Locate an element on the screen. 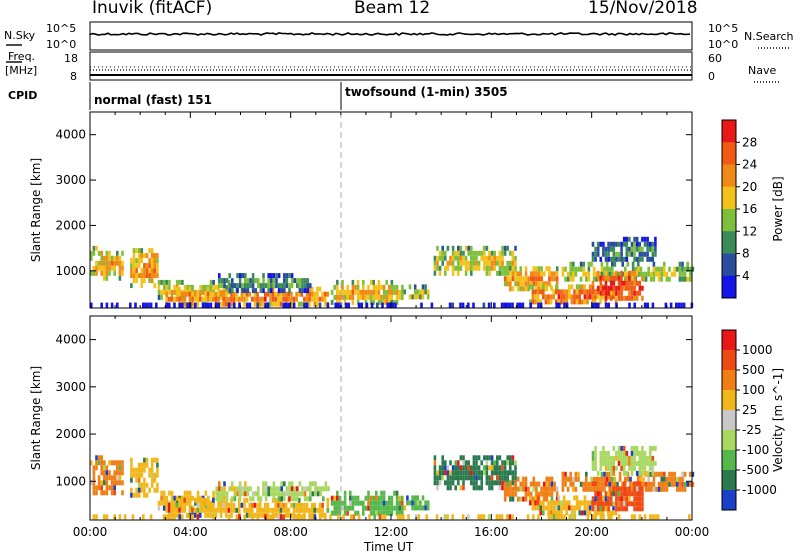 This screenshot has height=554, width=800. y-tick-label-1-4: 4000 is located at coordinates (70, 135).